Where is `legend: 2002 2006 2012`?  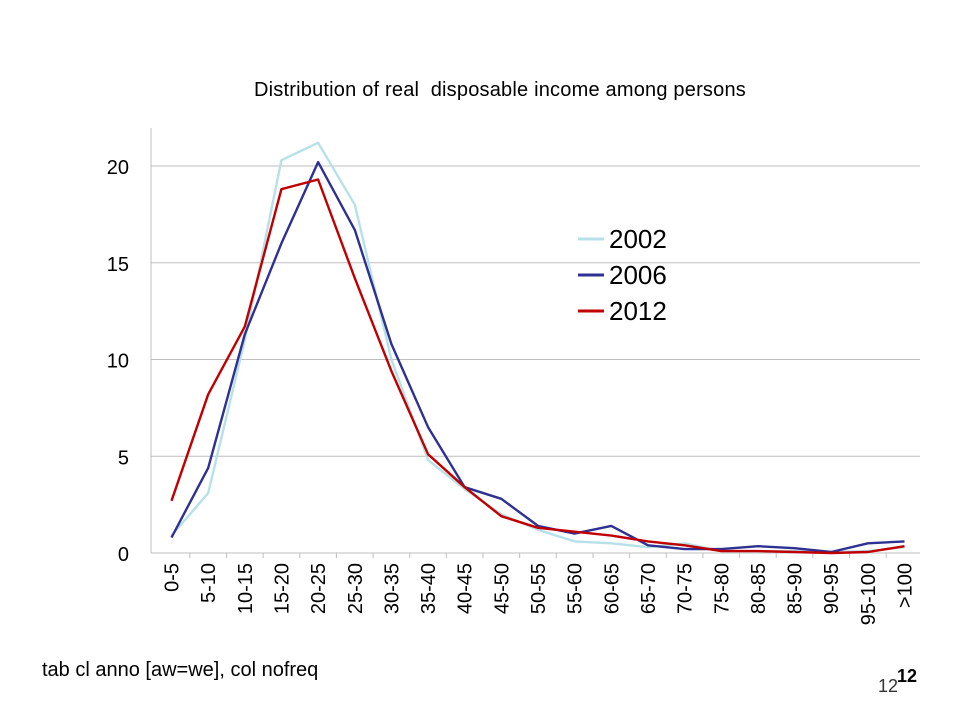 legend: 2002 2006 2012 is located at coordinates (622, 275).